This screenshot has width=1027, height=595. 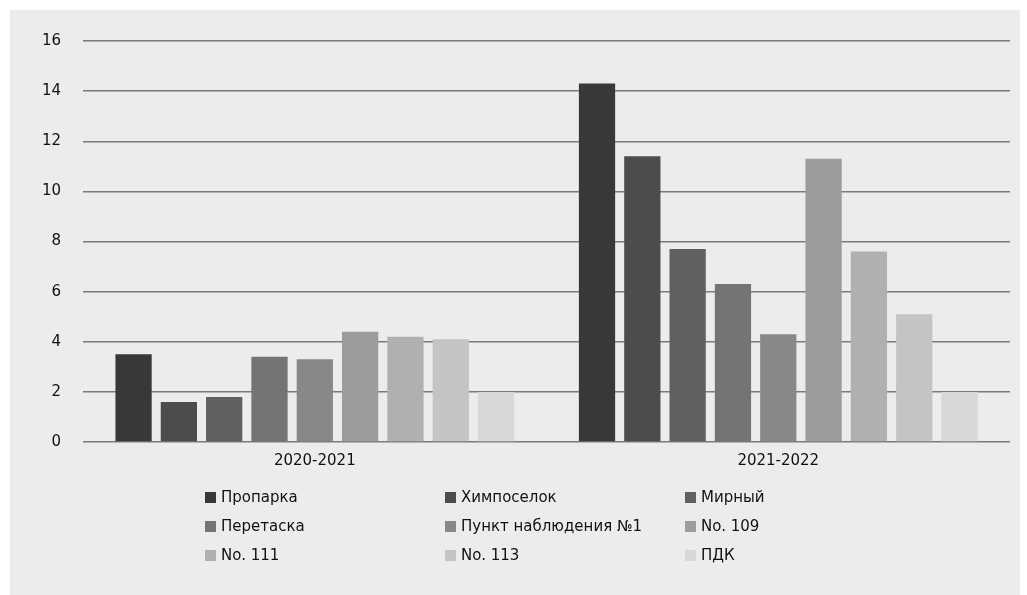 What do you see at coordinates (259, 497) in the screenshot?
I see `legend-label: Пропарка` at bounding box center [259, 497].